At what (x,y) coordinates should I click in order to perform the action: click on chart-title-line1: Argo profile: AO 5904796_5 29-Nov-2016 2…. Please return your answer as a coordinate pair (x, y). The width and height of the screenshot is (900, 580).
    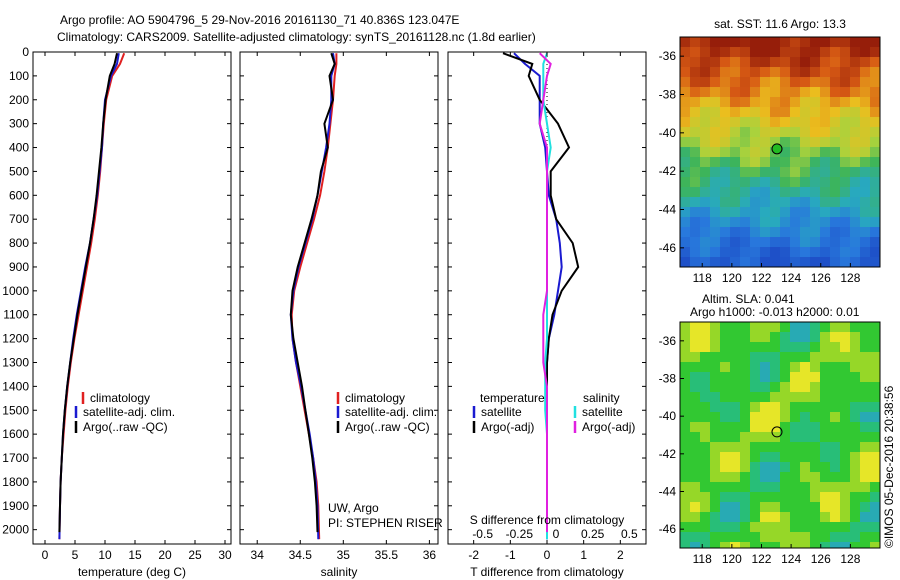
    Looking at the image, I should click on (259, 20).